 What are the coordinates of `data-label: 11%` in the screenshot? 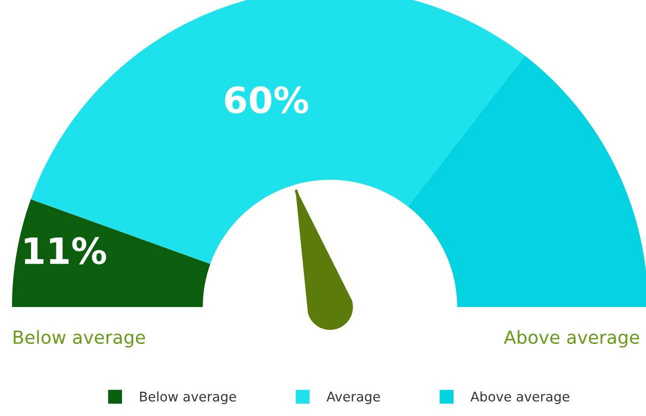 It's located at (65, 250).